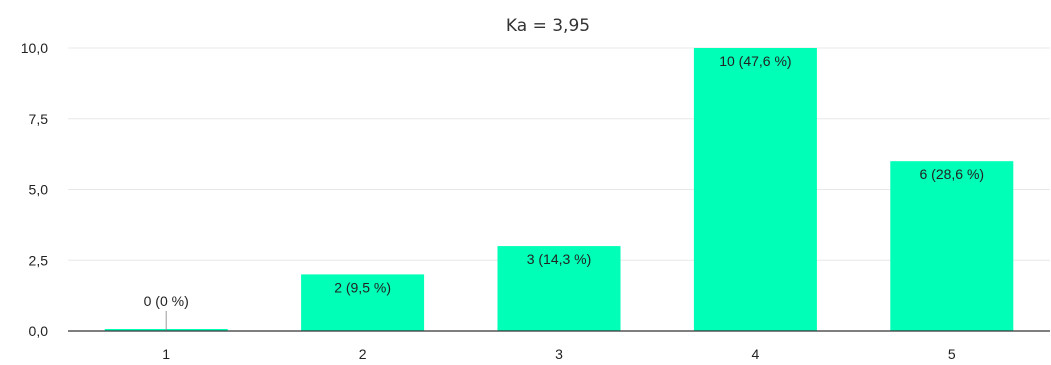 This screenshot has height=365, width=1051. Describe the element at coordinates (952, 174) in the screenshot. I see `data-label: 6 (28,6 %)` at that location.